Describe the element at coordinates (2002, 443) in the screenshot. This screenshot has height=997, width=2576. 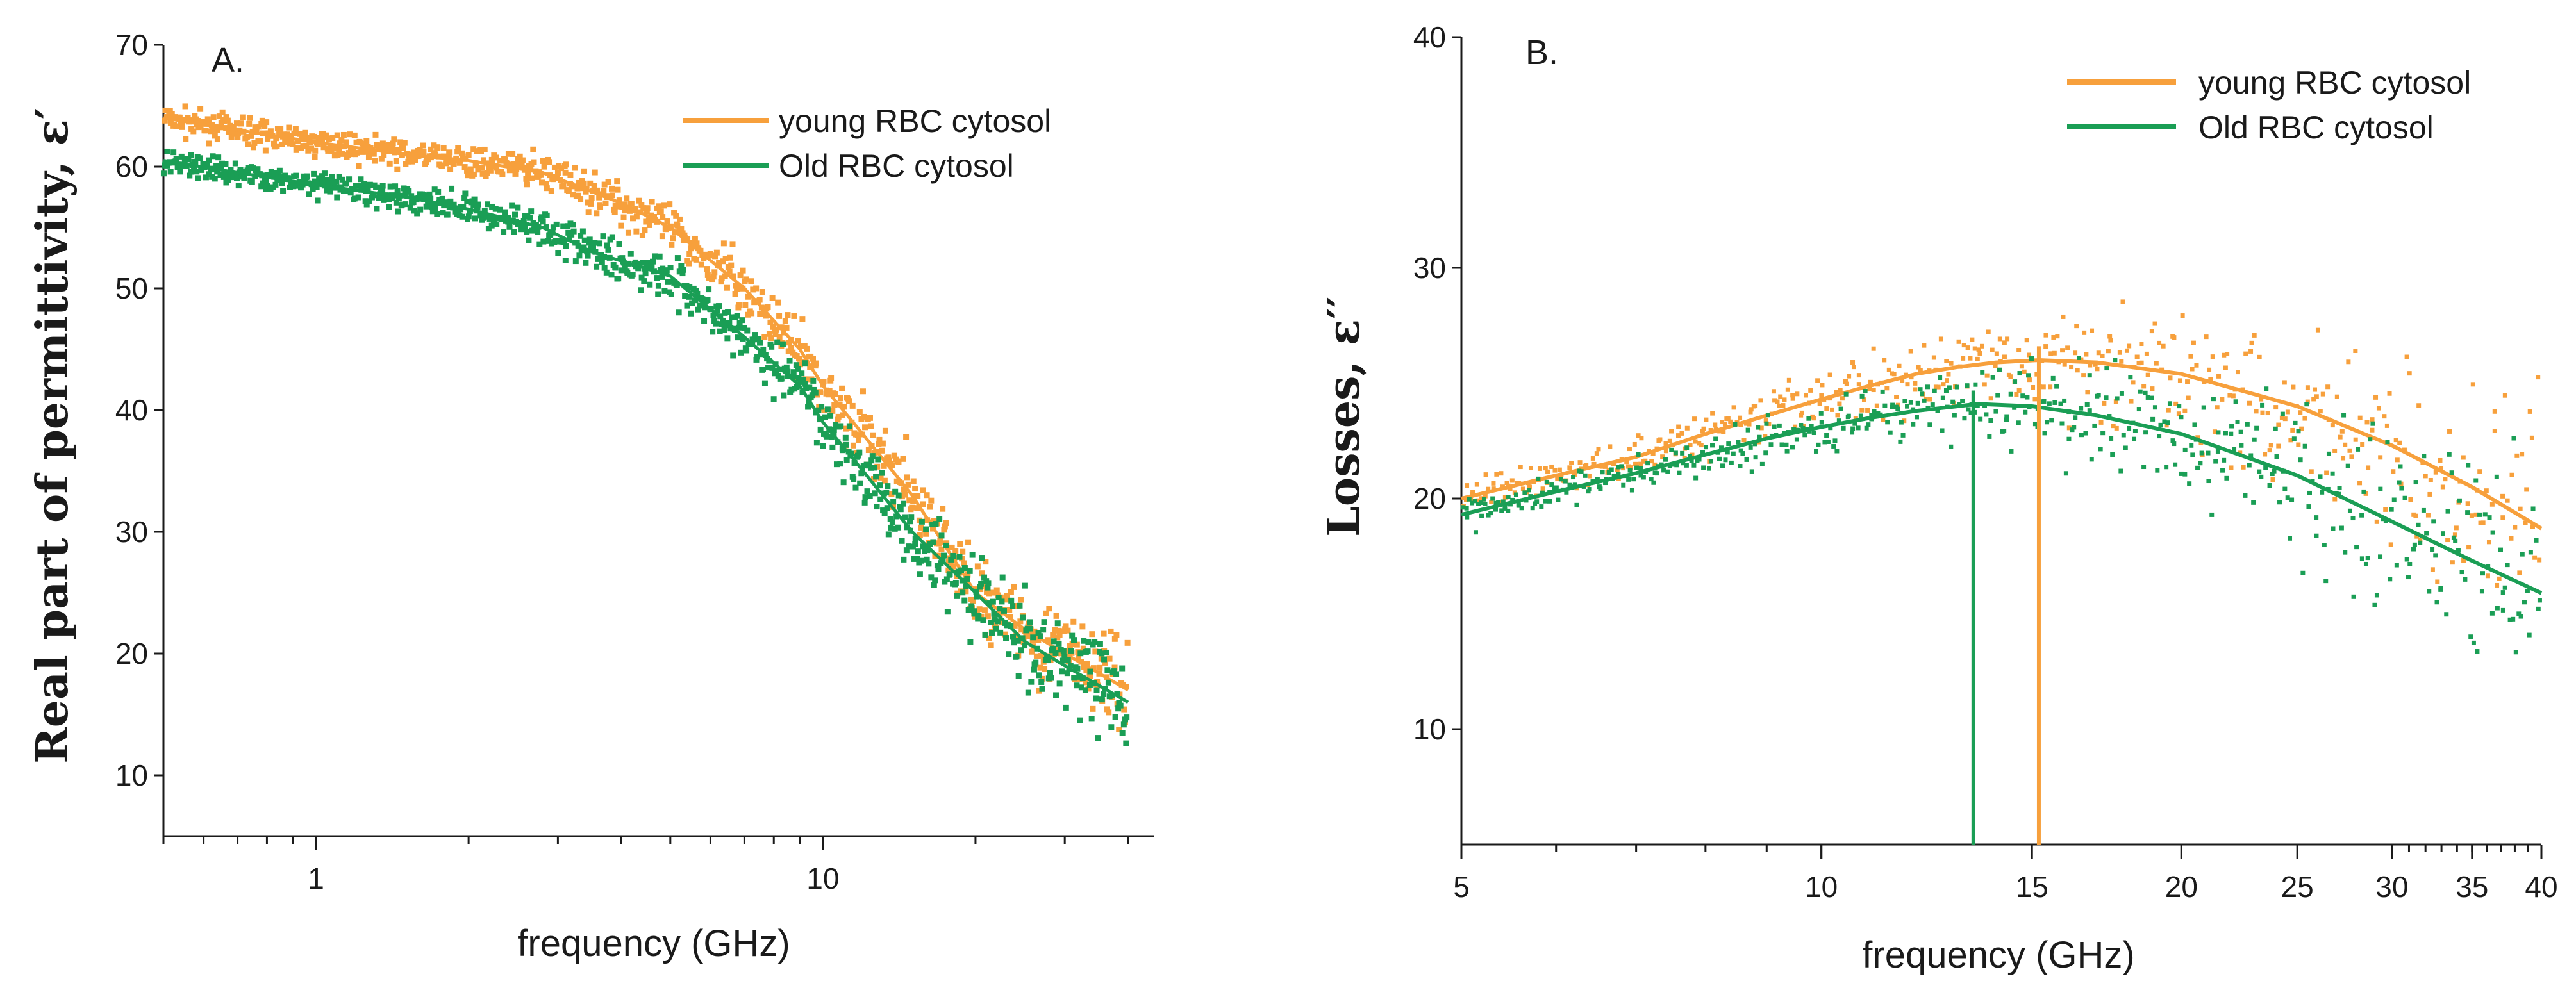
I see `series-young-points` at that location.